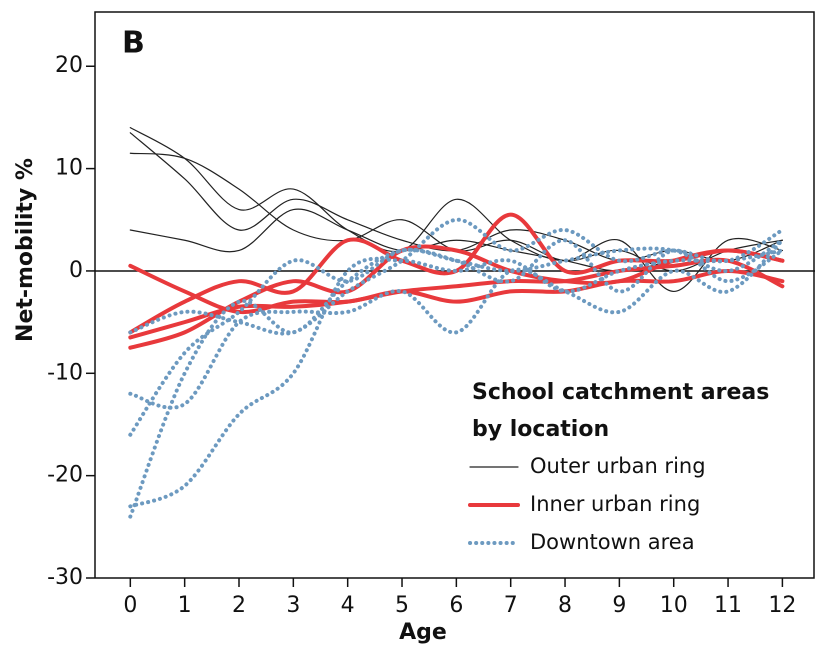 The image size is (815, 646). What do you see at coordinates (65, 475) in the screenshot?
I see `y-tick-label: -20` at bounding box center [65, 475].